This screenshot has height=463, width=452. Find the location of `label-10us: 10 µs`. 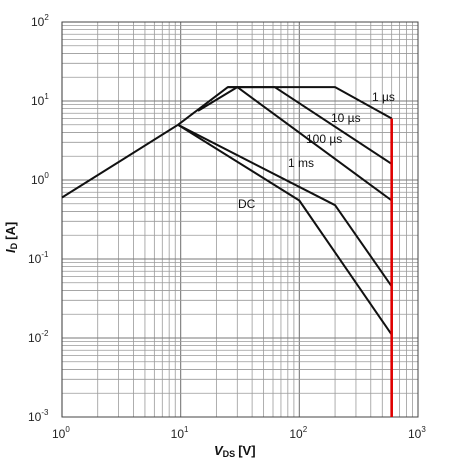

label-10us: 10 µs is located at coordinates (346, 118).